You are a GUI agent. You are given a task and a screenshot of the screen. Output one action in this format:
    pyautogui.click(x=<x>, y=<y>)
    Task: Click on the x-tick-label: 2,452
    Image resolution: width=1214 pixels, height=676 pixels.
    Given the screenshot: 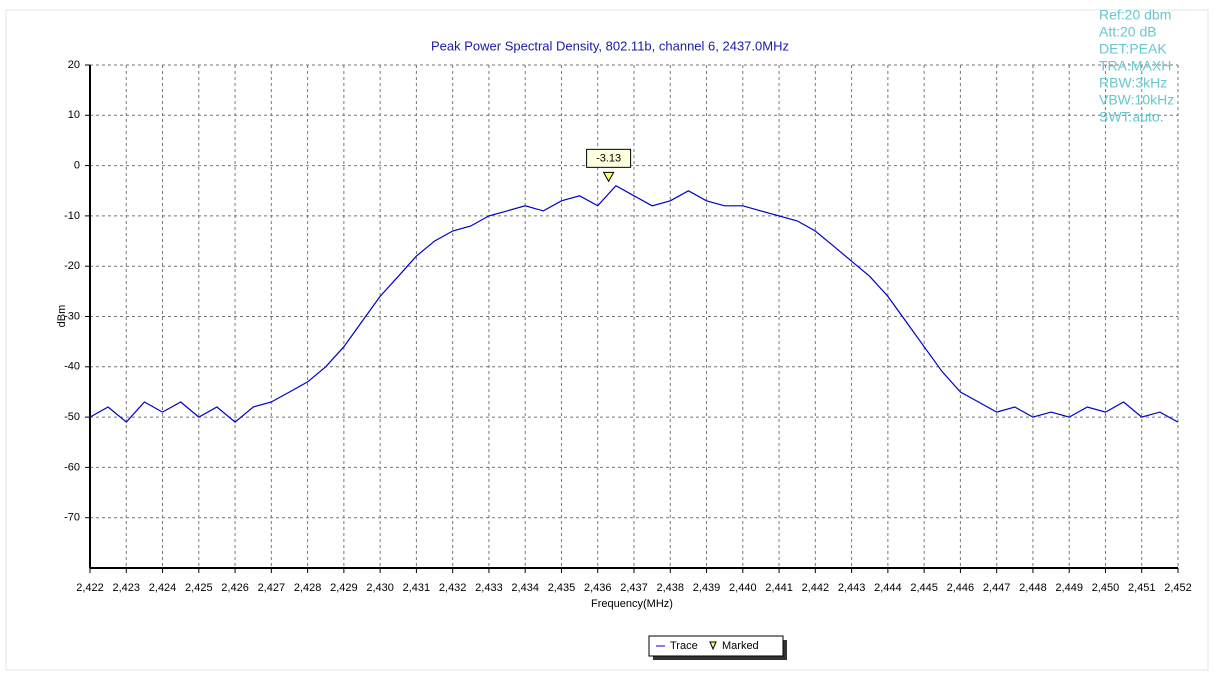 What is the action you would take?
    pyautogui.click(x=1178, y=588)
    